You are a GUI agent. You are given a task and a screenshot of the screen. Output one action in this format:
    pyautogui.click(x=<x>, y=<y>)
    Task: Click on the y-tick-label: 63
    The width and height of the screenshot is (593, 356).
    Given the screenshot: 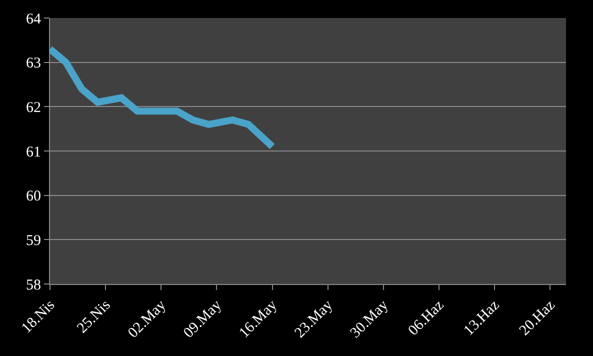 What is the action you would take?
    pyautogui.click(x=33, y=64)
    